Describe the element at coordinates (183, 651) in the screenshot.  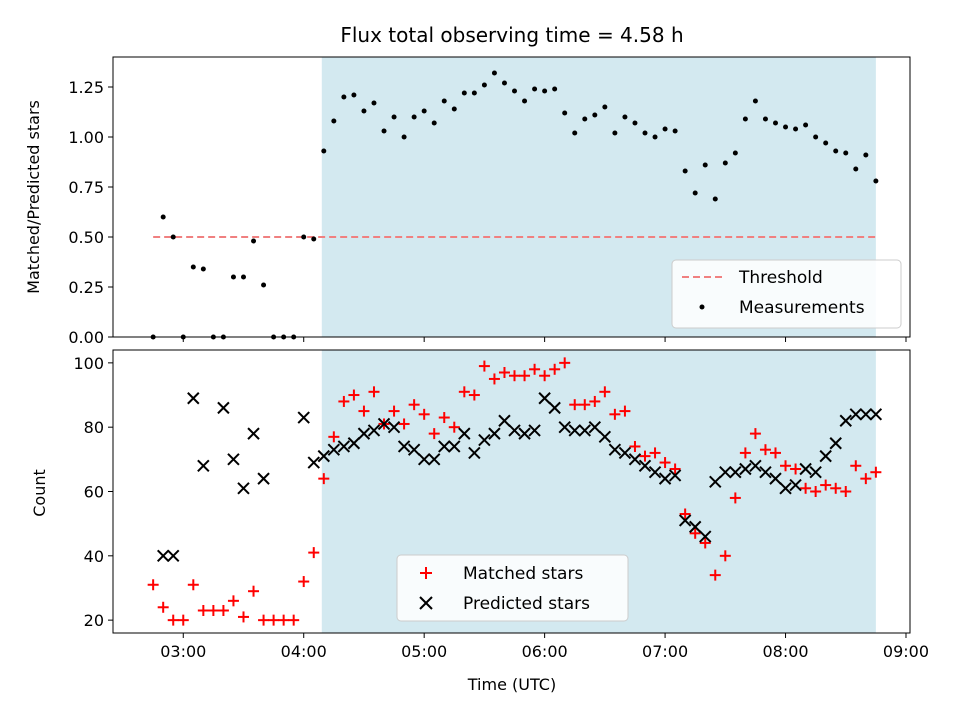
I see `x-tick-label: 03:00` at that location.